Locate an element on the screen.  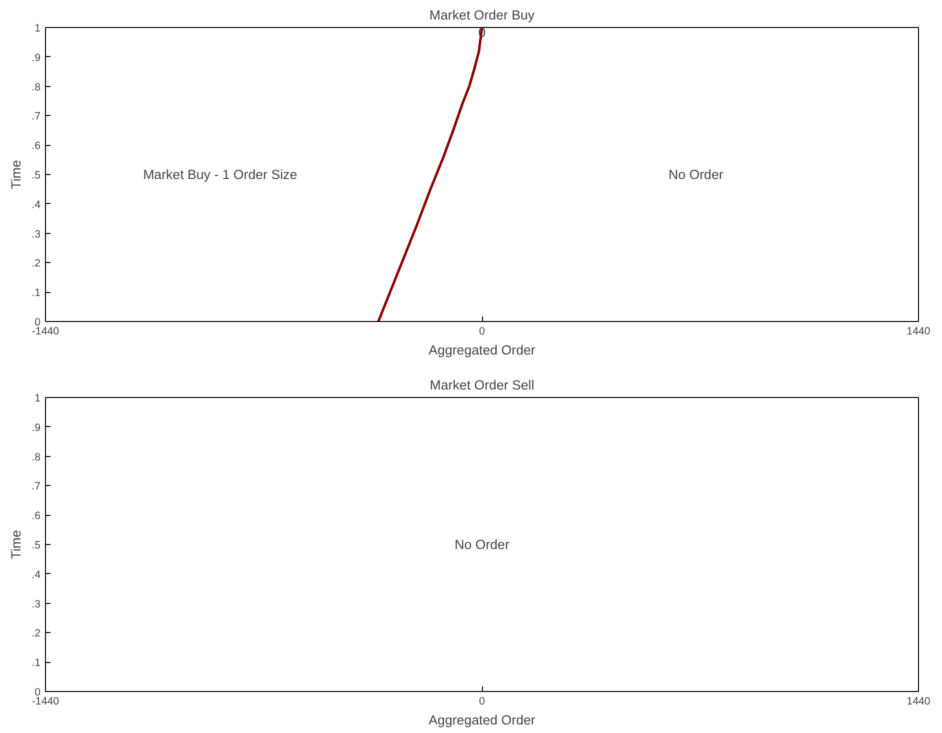
chart-title: Market Order Buy is located at coordinates (482, 15).